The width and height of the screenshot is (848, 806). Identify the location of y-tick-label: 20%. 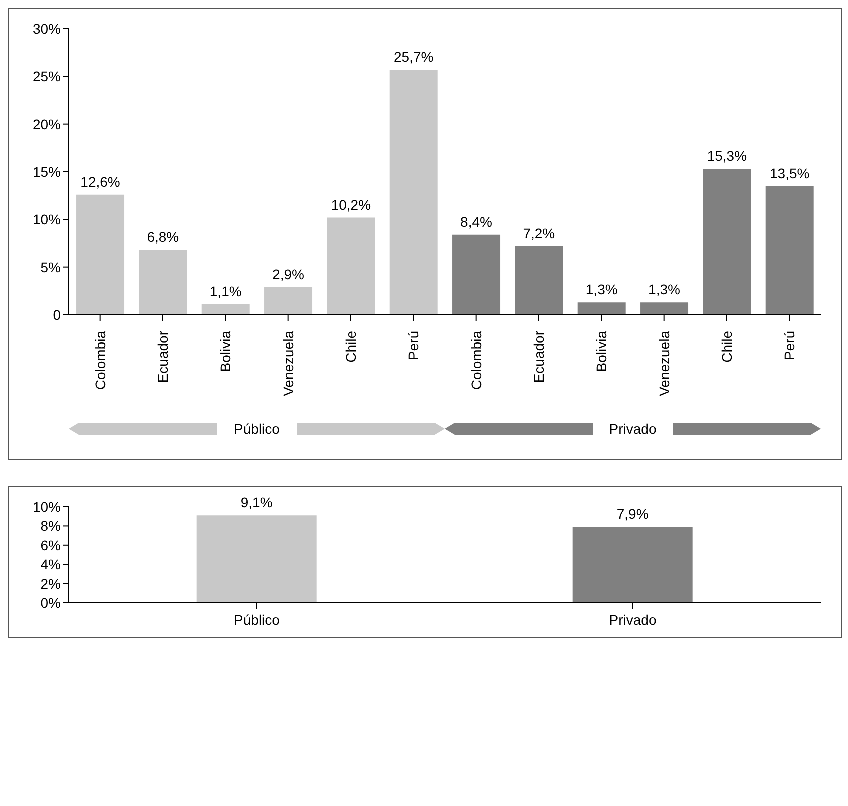
(46, 124).